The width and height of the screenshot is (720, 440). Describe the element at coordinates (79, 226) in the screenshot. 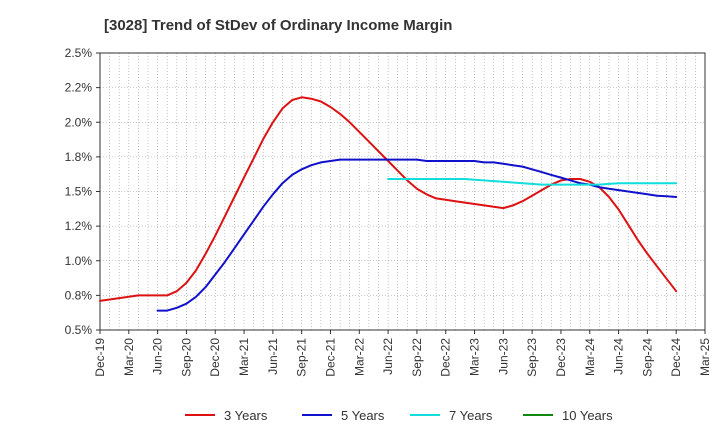

I see `y-tick-label: 1.2%` at that location.